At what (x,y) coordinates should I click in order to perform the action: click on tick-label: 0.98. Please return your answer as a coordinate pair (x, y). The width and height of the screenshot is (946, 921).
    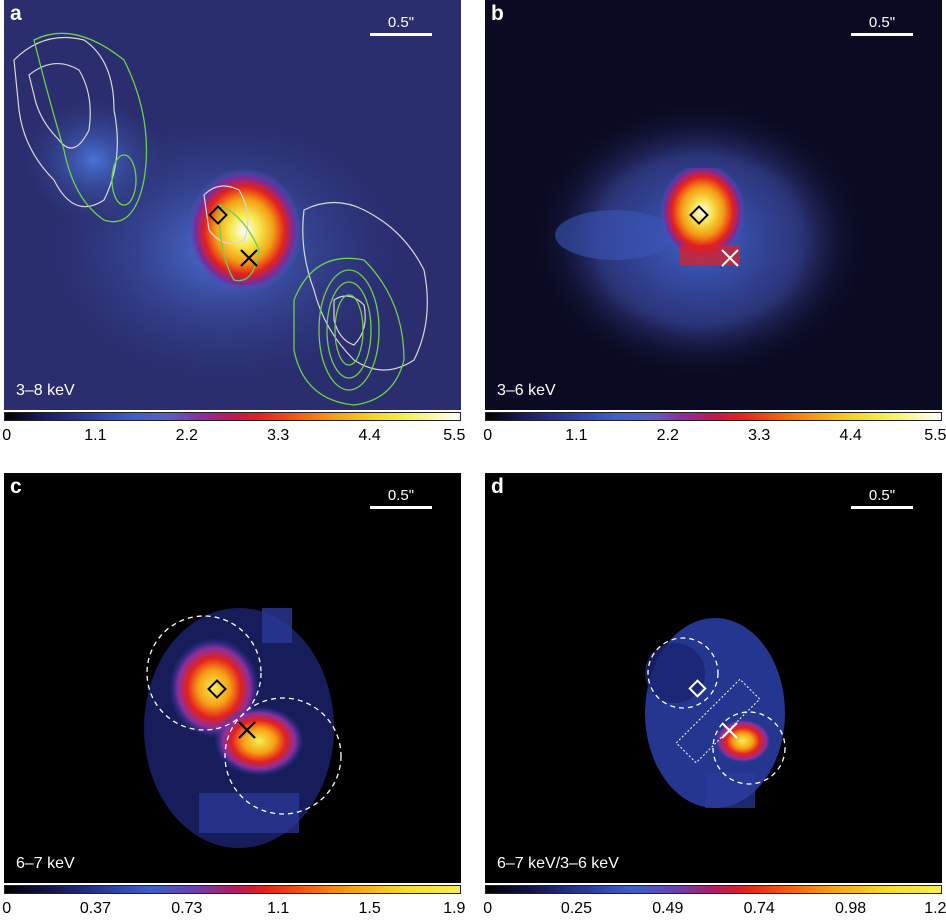
    Looking at the image, I should click on (851, 908).